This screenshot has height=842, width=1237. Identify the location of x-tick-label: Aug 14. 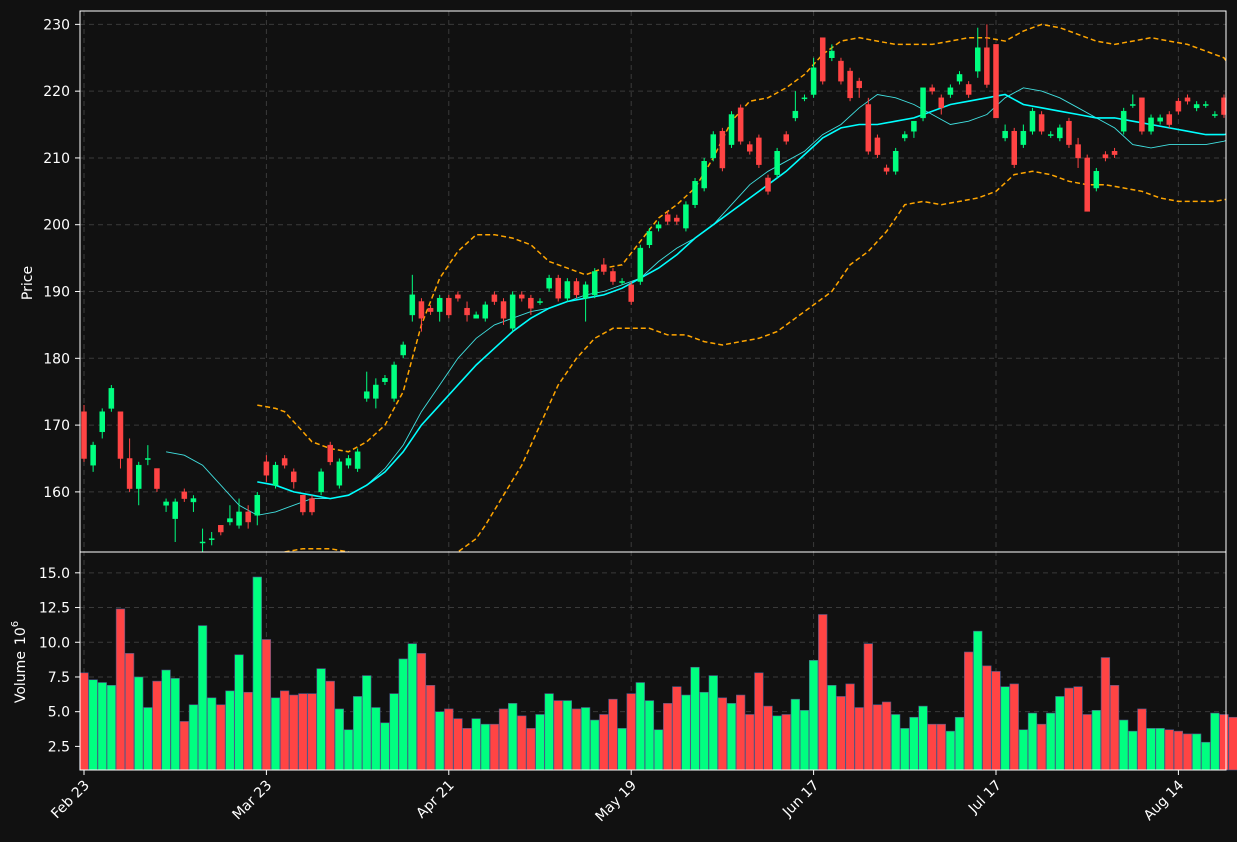
(1164, 800).